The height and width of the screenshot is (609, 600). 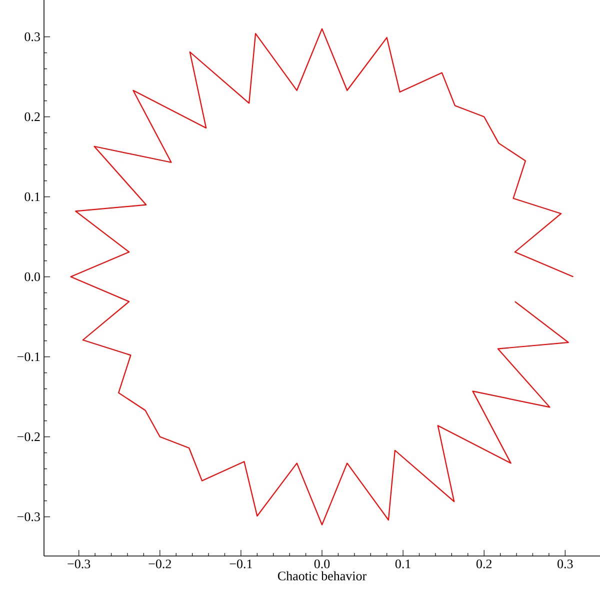 What do you see at coordinates (322, 575) in the screenshot?
I see `x-axis-title: Chaotic behavior` at bounding box center [322, 575].